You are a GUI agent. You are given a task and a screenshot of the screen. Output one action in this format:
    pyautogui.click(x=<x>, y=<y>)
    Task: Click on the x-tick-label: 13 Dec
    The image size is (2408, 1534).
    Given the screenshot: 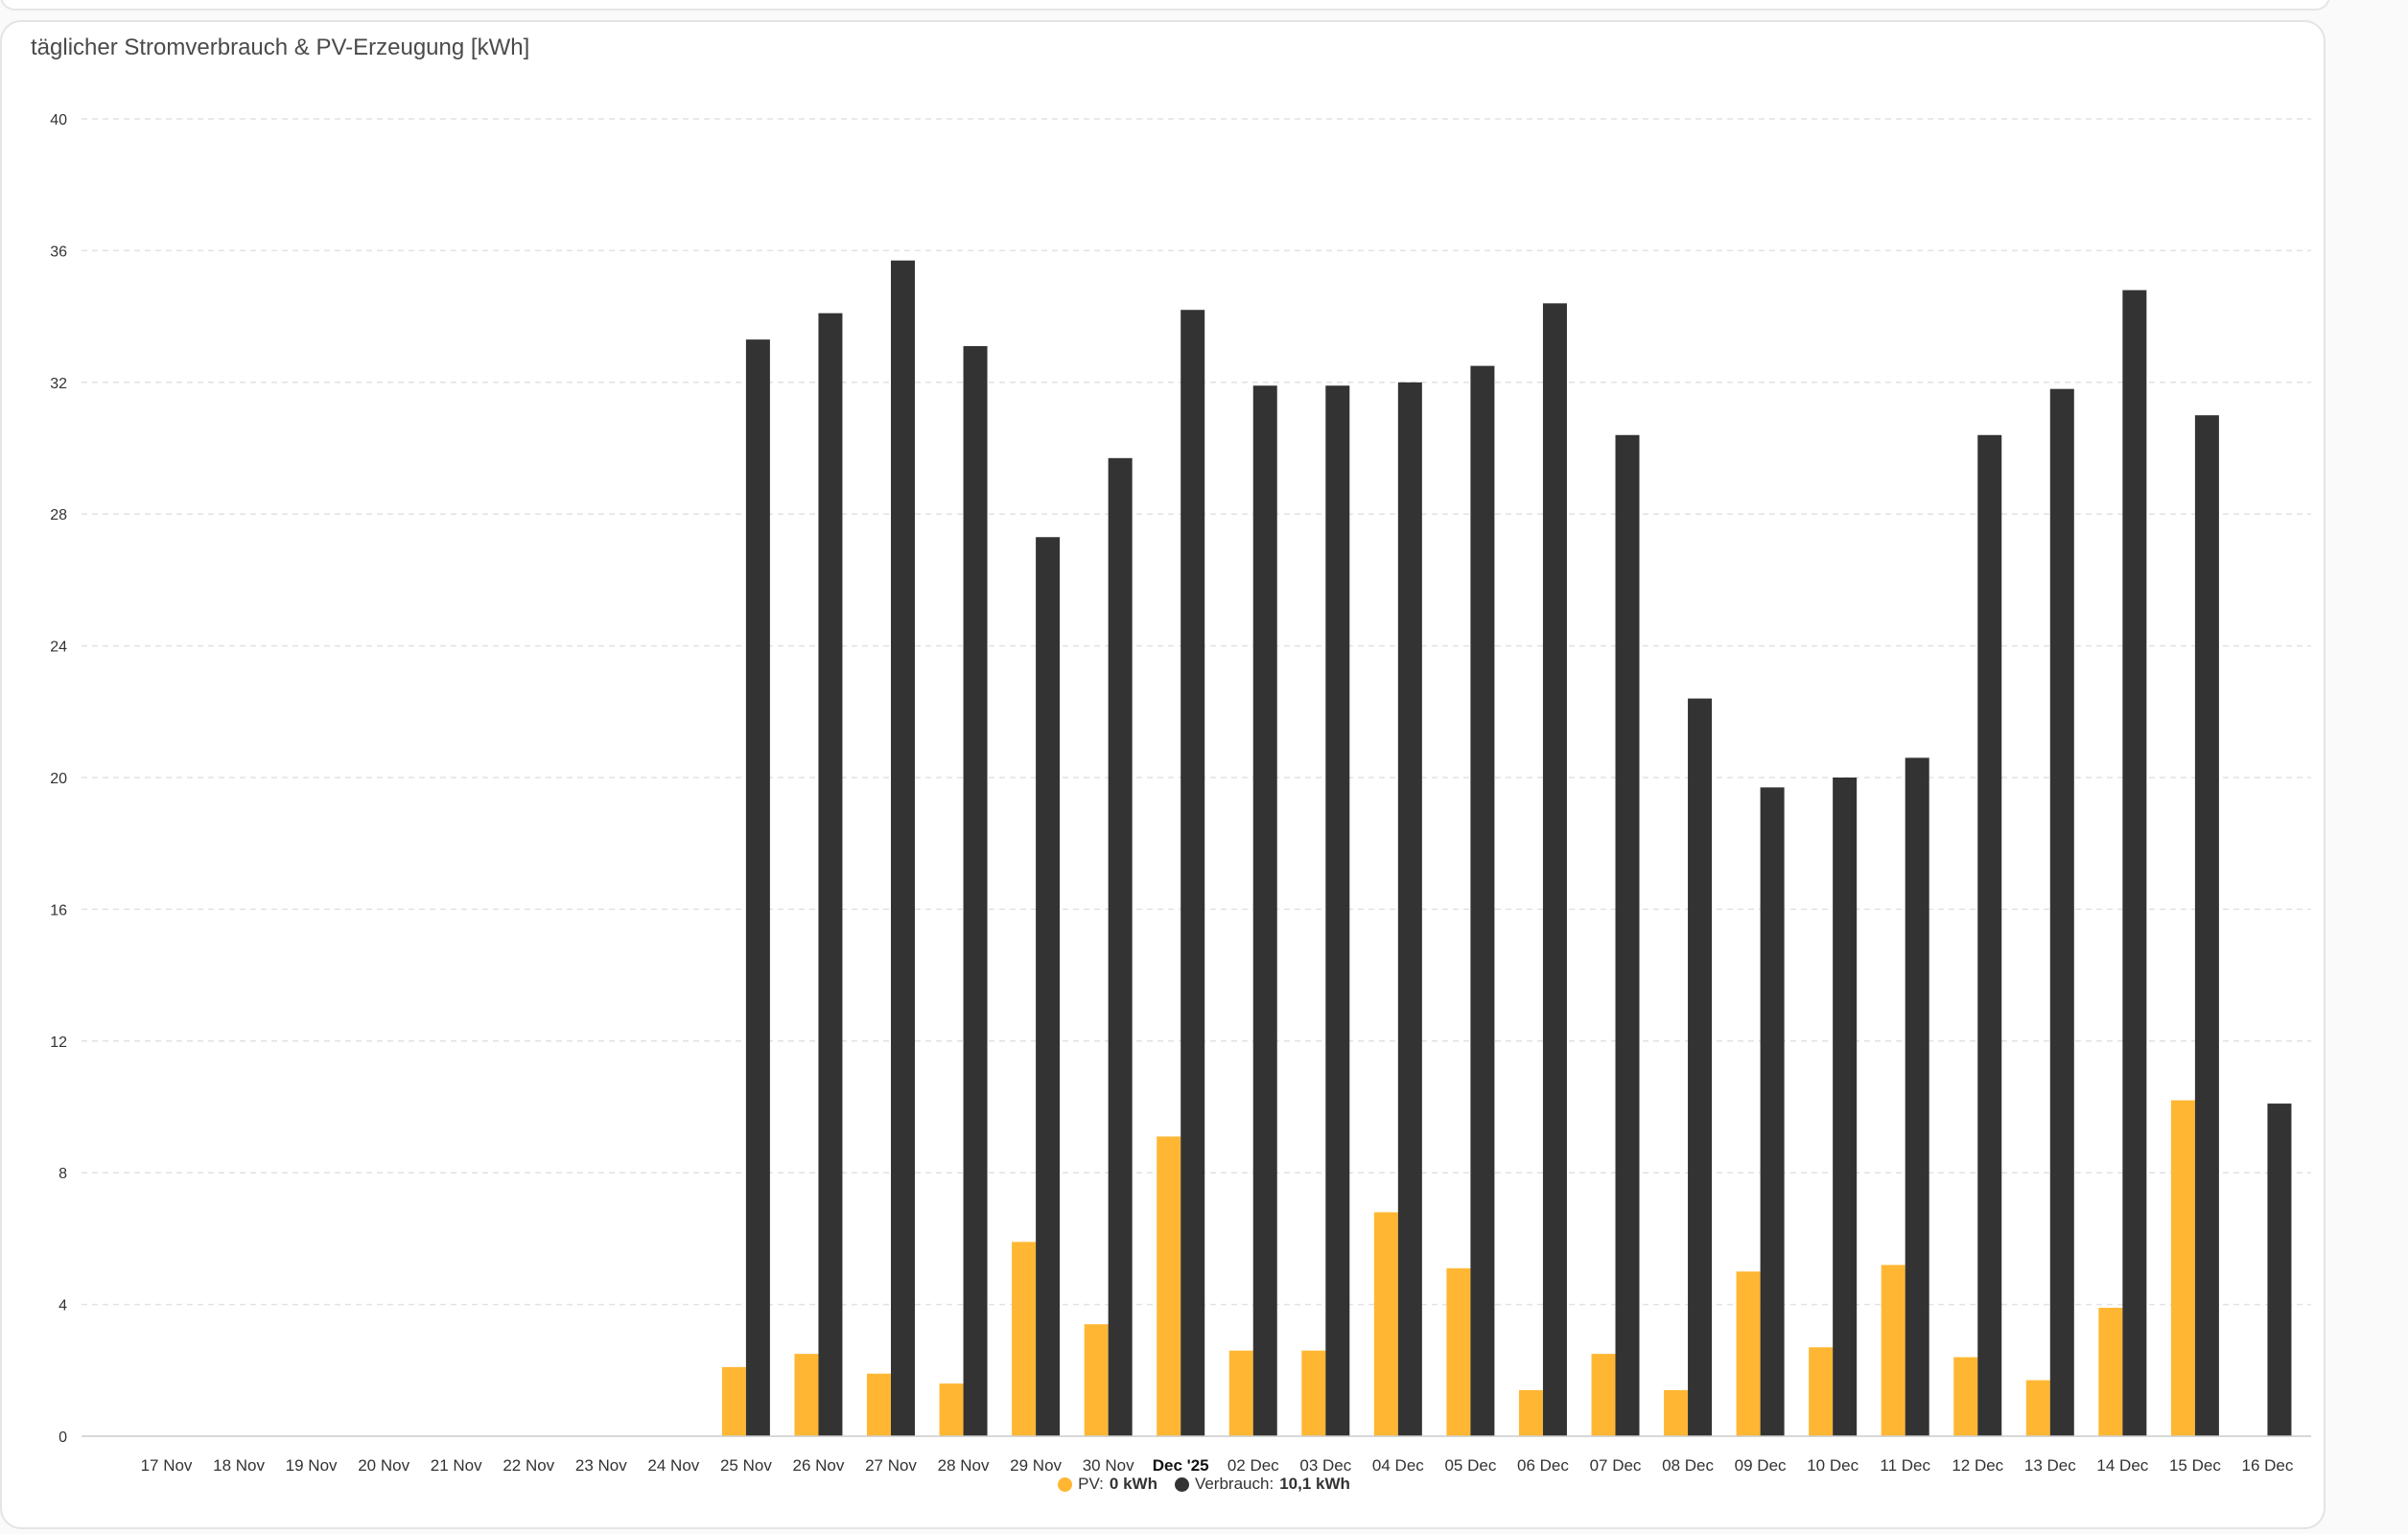 What is the action you would take?
    pyautogui.click(x=2050, y=1465)
    